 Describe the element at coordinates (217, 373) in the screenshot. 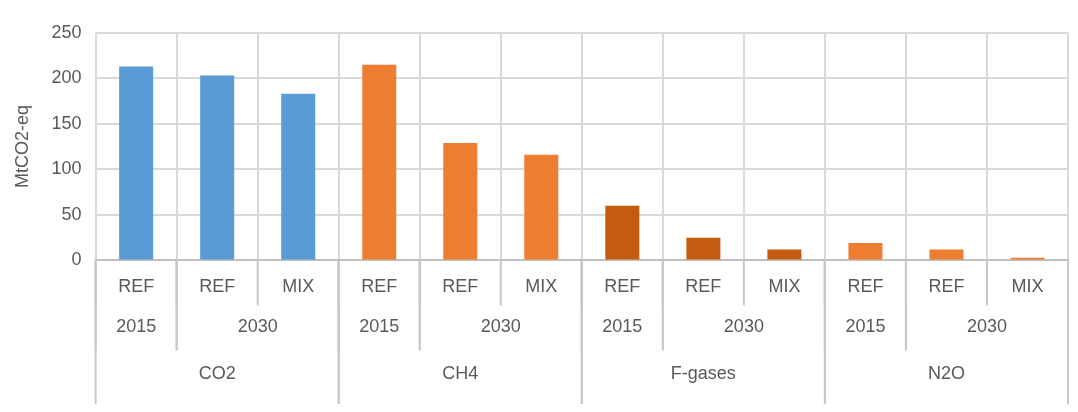

I see `text: CO2` at that location.